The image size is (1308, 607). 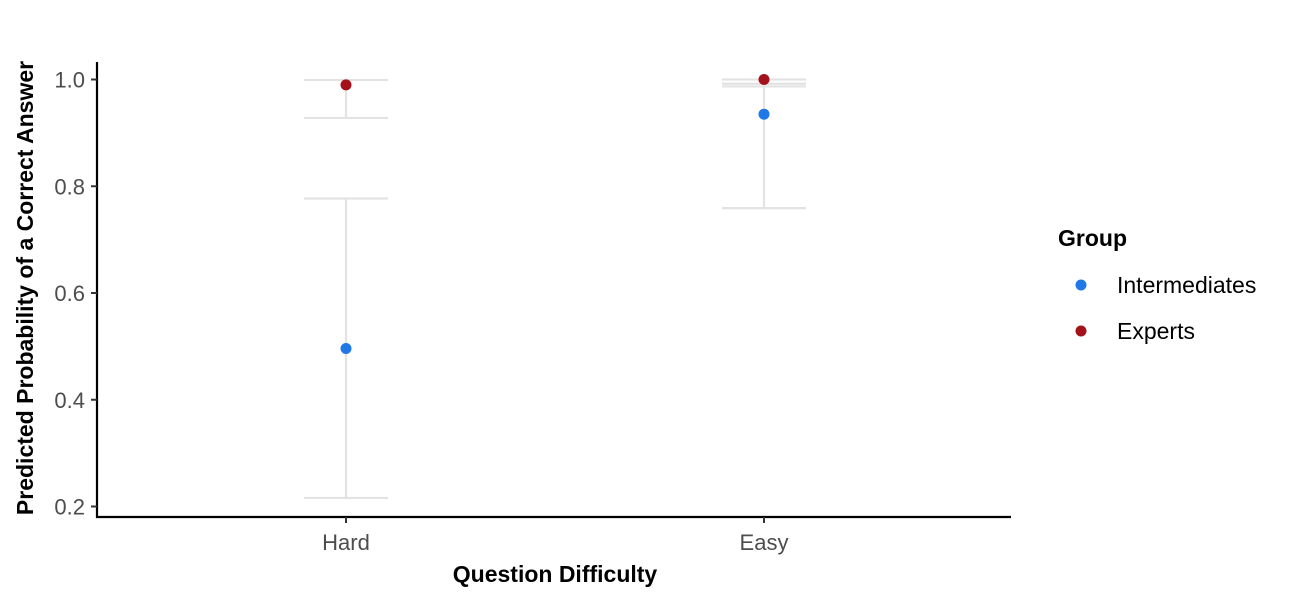 What do you see at coordinates (555, 574) in the screenshot?
I see `x-axis-title: Question Difficulty` at bounding box center [555, 574].